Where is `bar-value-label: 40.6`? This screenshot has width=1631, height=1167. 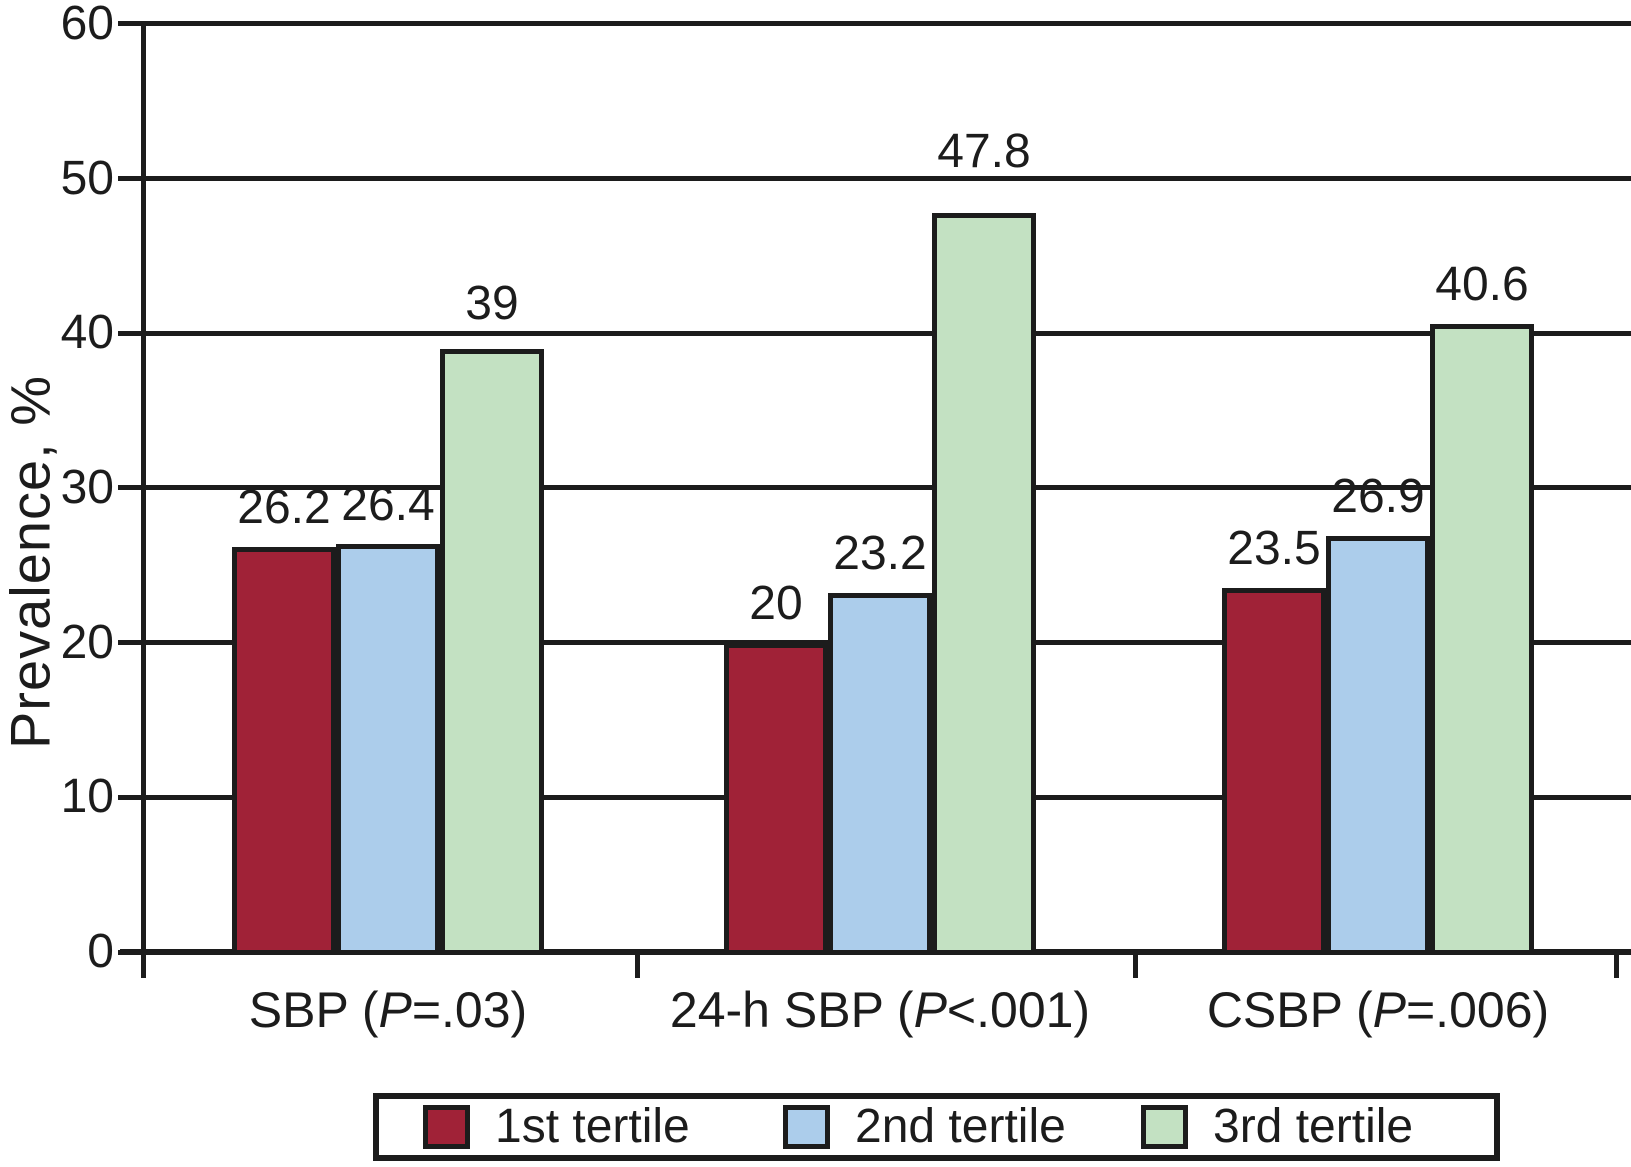
bar-value-label: 40.6 is located at coordinates (1482, 284).